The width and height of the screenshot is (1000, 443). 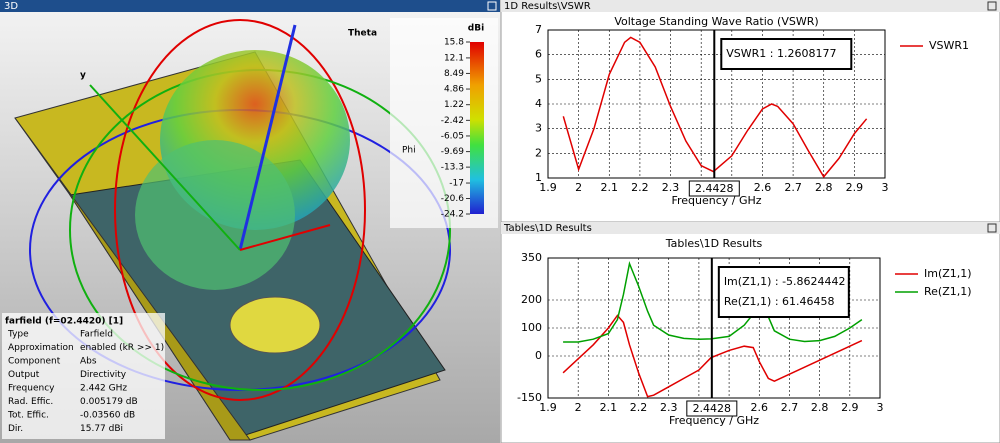 I want to click on info-value: -0.03560 dB, so click(x=107, y=416).